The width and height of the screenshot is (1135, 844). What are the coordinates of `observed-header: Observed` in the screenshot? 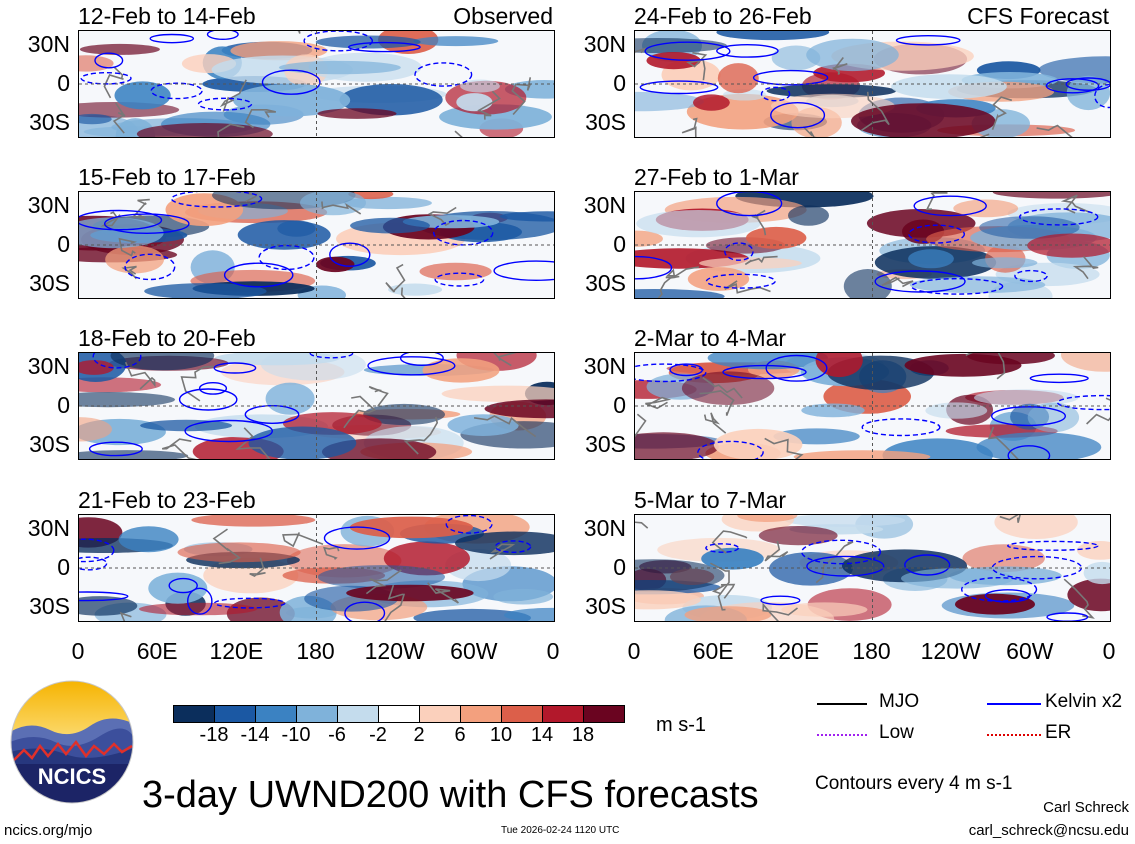 It's located at (503, 16).